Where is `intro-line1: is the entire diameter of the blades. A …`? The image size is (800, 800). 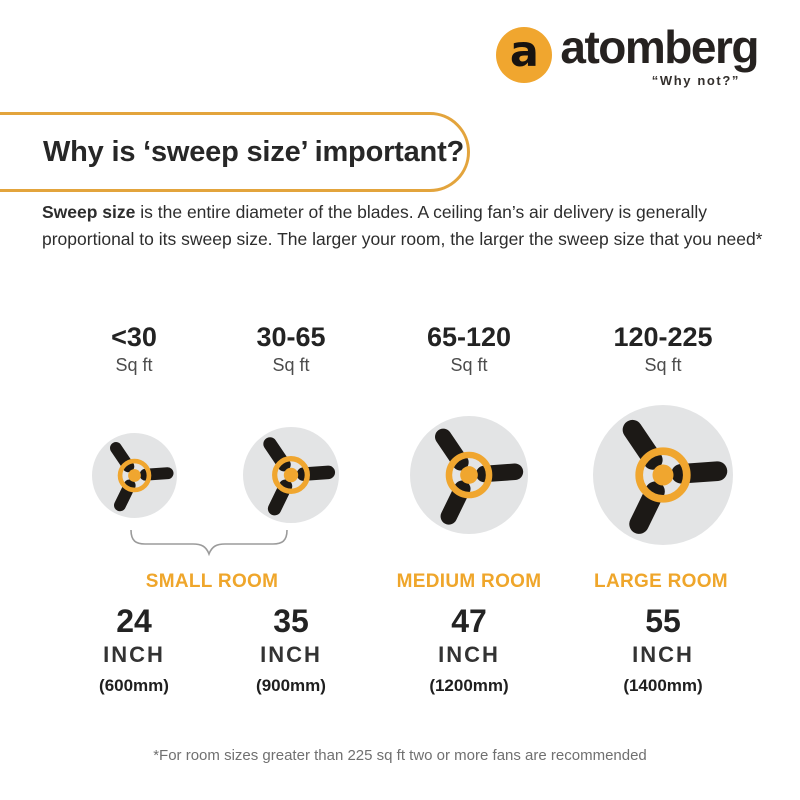
intro-line1: is the entire diameter of the blades. A … is located at coordinates (421, 212).